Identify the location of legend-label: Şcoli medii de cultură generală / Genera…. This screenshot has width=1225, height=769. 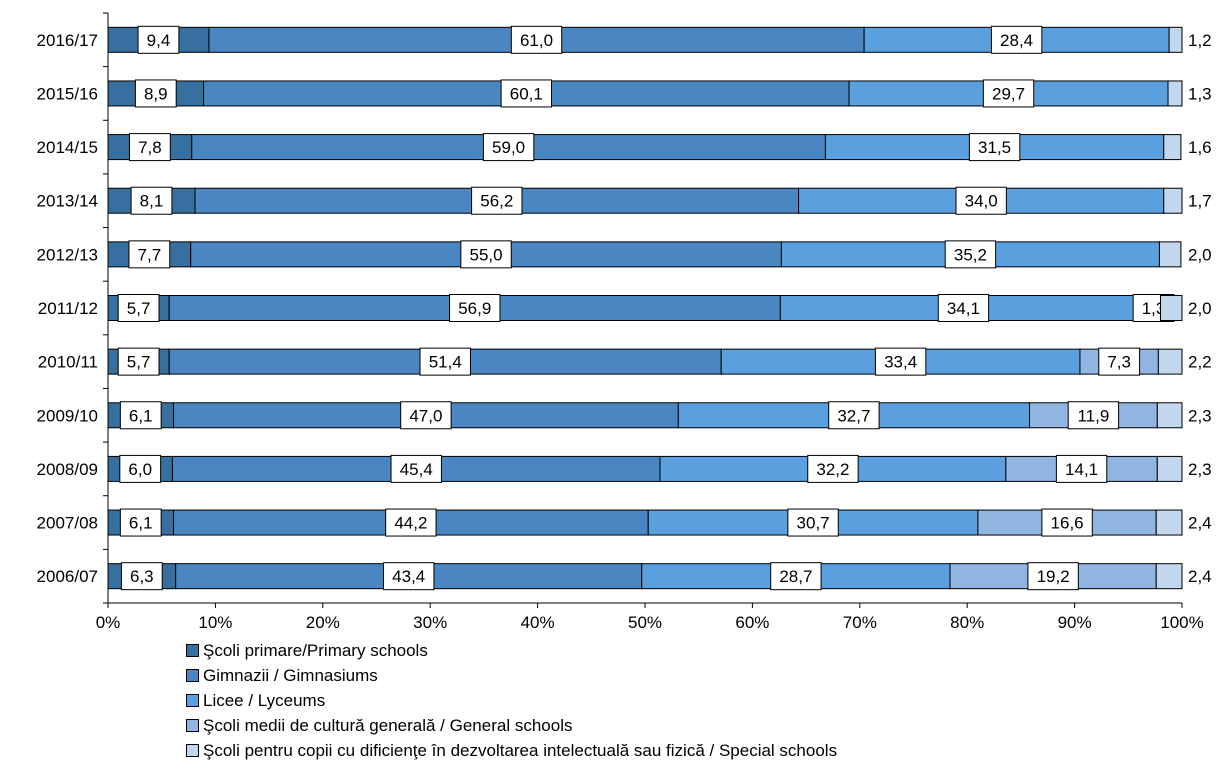
(388, 725).